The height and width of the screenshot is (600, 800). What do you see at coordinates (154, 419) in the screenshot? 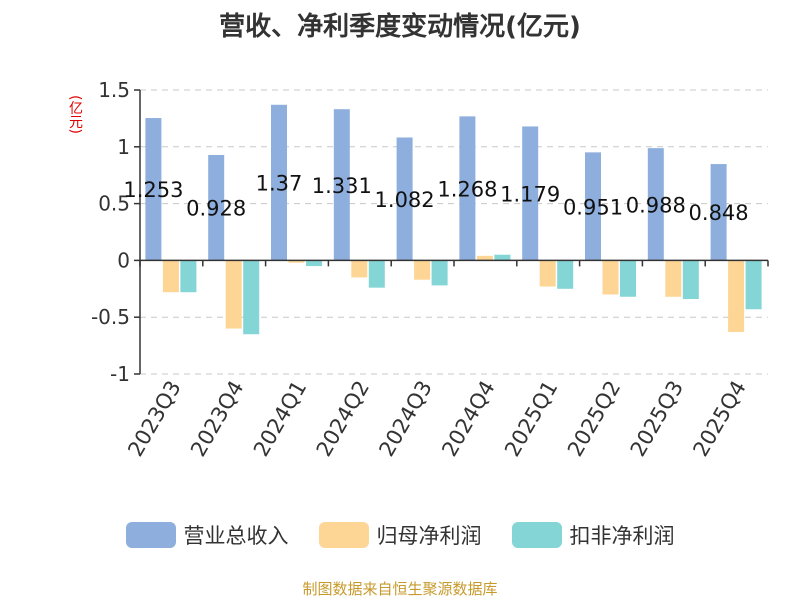
I see `x-tick-label: 2023Q3` at bounding box center [154, 419].